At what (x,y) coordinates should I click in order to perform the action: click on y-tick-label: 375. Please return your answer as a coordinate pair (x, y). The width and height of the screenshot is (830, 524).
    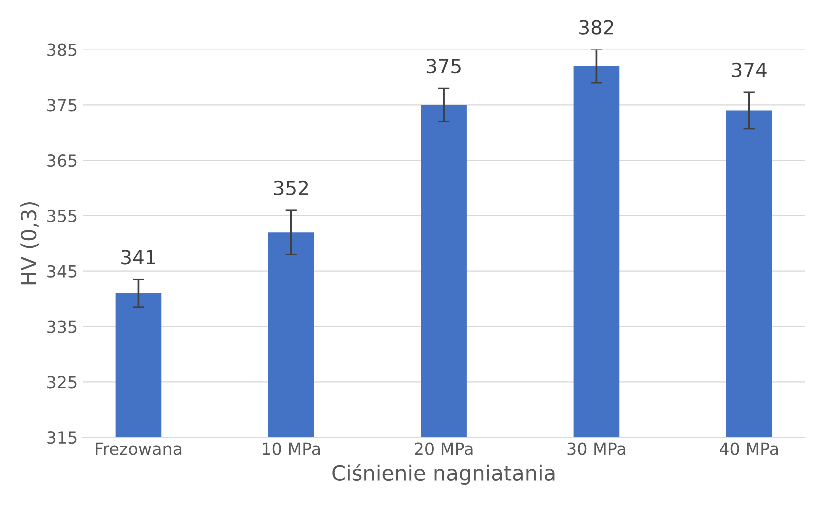
    Looking at the image, I should click on (62, 105).